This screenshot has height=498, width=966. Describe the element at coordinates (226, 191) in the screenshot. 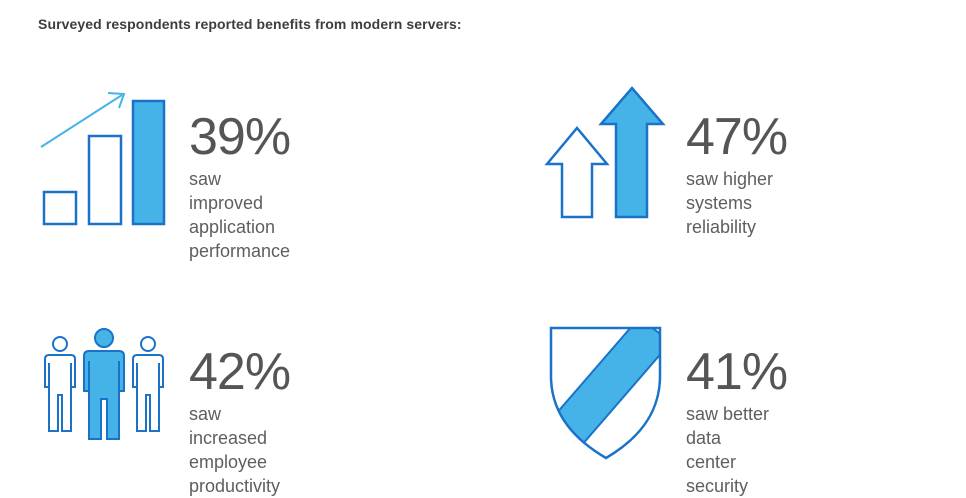

I see `stat-description-line1: saw improved` at that location.